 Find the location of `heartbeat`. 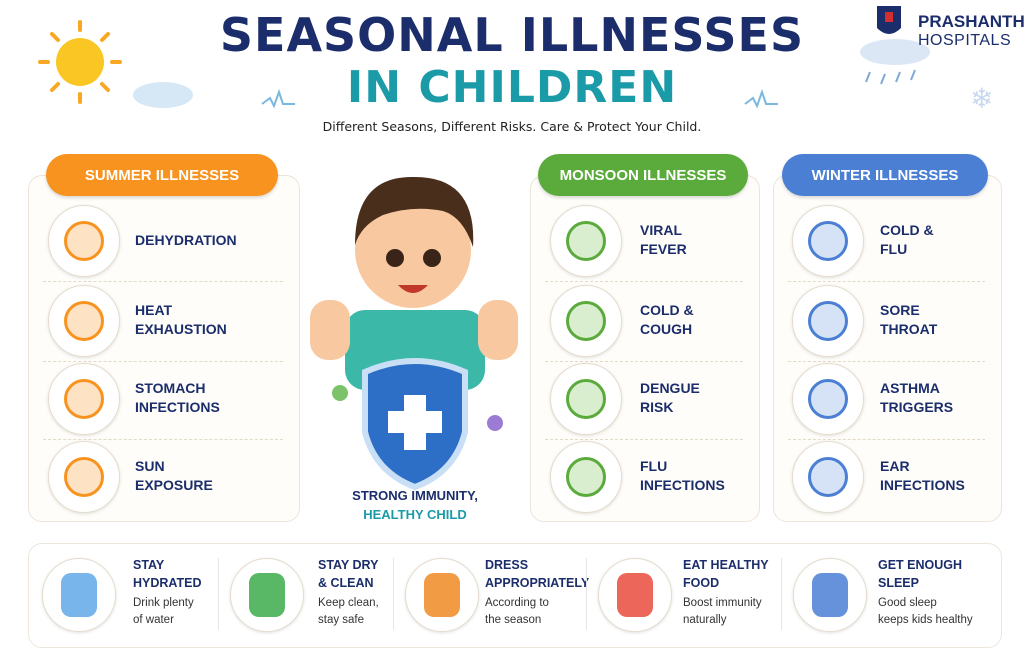

heartbeat is located at coordinates (761, 98).